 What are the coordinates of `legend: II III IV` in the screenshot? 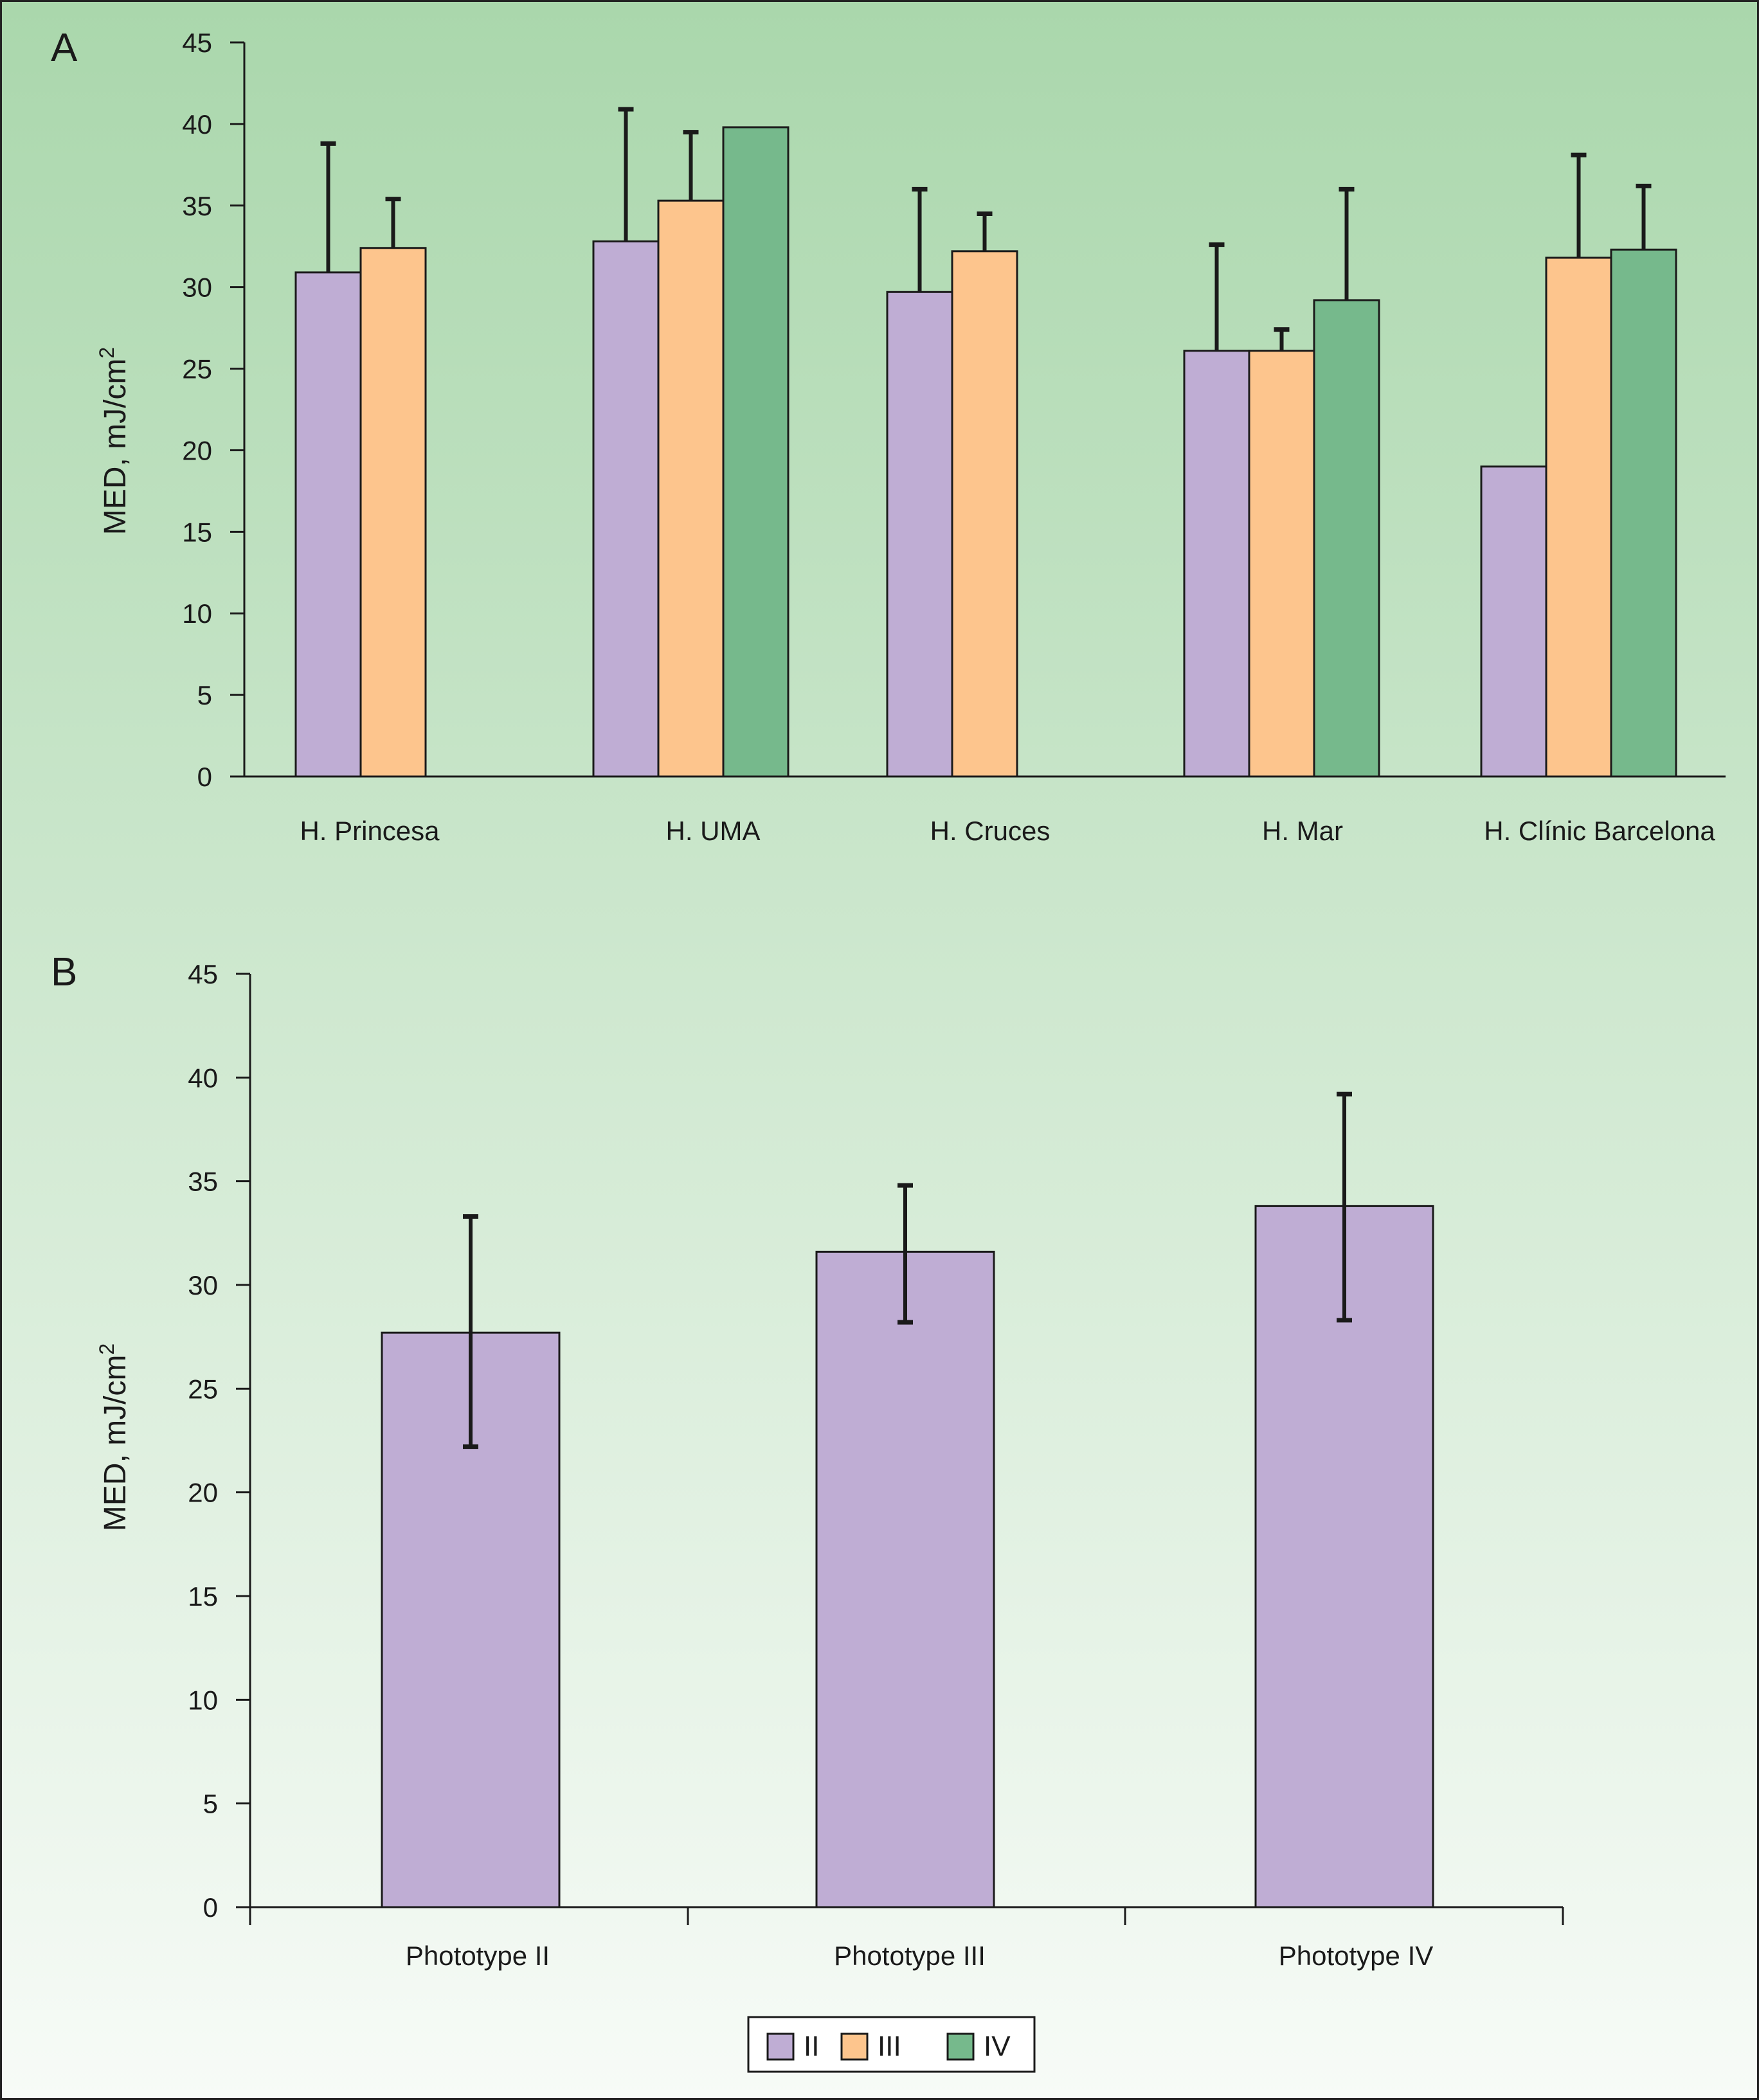 It's located at (891, 2044).